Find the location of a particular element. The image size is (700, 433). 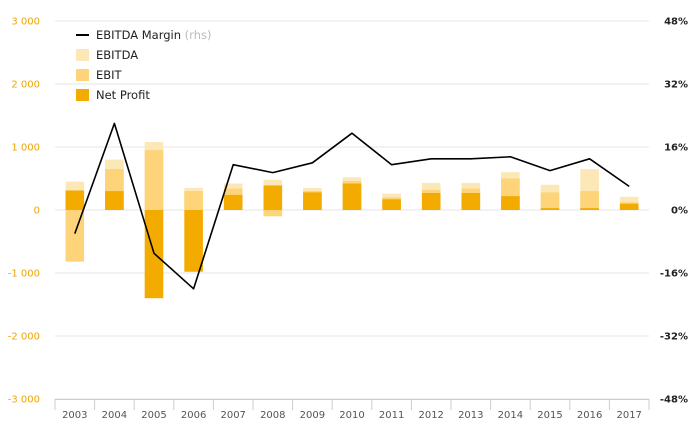

y-right-tick-label: -16% is located at coordinates (674, 274).